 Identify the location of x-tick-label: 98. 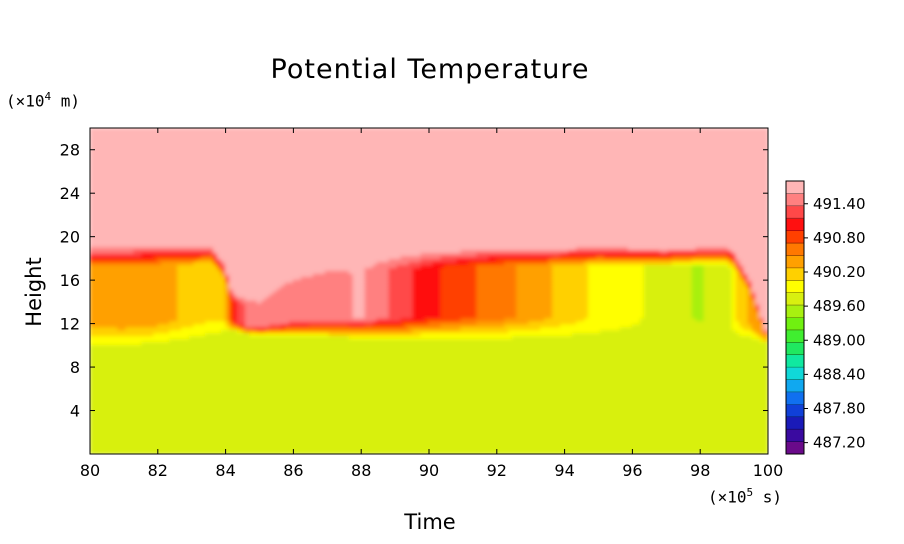
(700, 470).